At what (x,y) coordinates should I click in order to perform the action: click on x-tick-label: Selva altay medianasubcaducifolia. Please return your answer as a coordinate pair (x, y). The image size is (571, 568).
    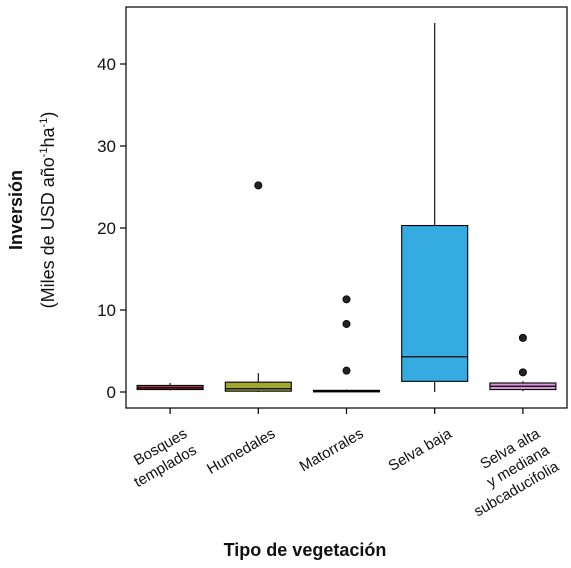
    Looking at the image, I should click on (507, 472).